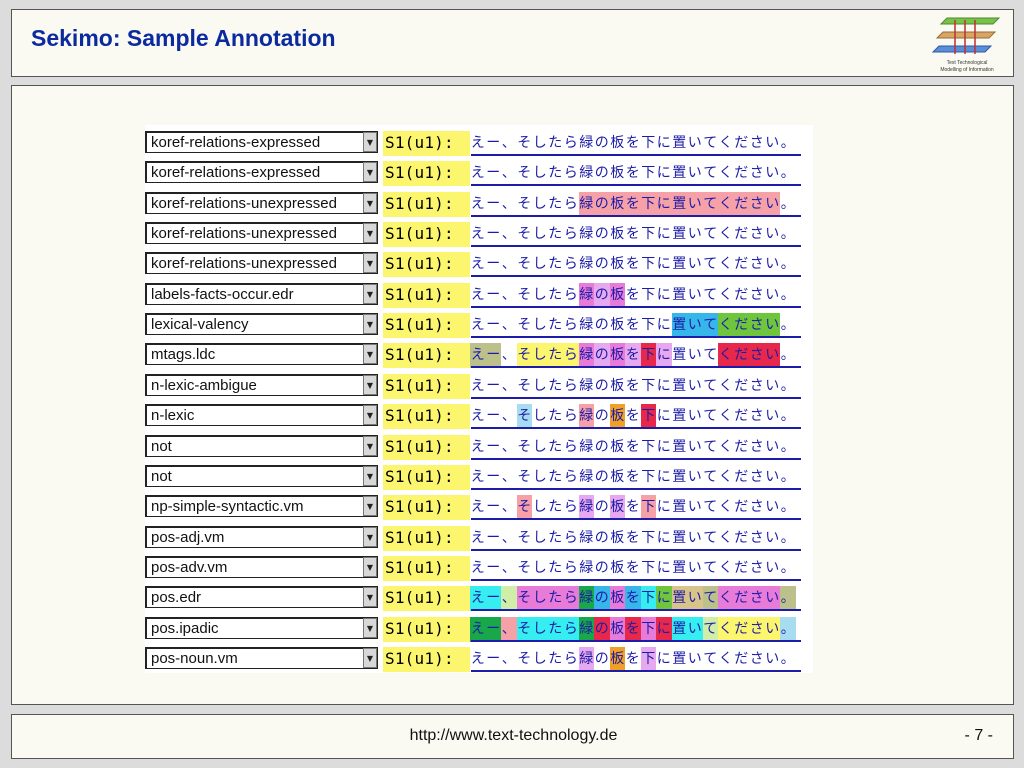 The image size is (1024, 768). I want to click on sentence-char: ら, so click(570, 385).